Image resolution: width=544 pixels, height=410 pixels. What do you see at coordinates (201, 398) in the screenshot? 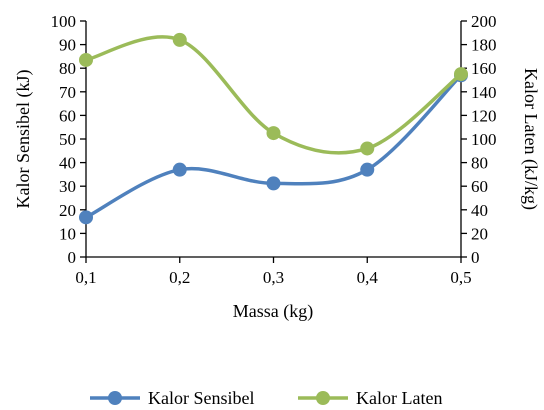
I see `legend-label-kalor-sensibel: Kalor Sensibel` at bounding box center [201, 398].